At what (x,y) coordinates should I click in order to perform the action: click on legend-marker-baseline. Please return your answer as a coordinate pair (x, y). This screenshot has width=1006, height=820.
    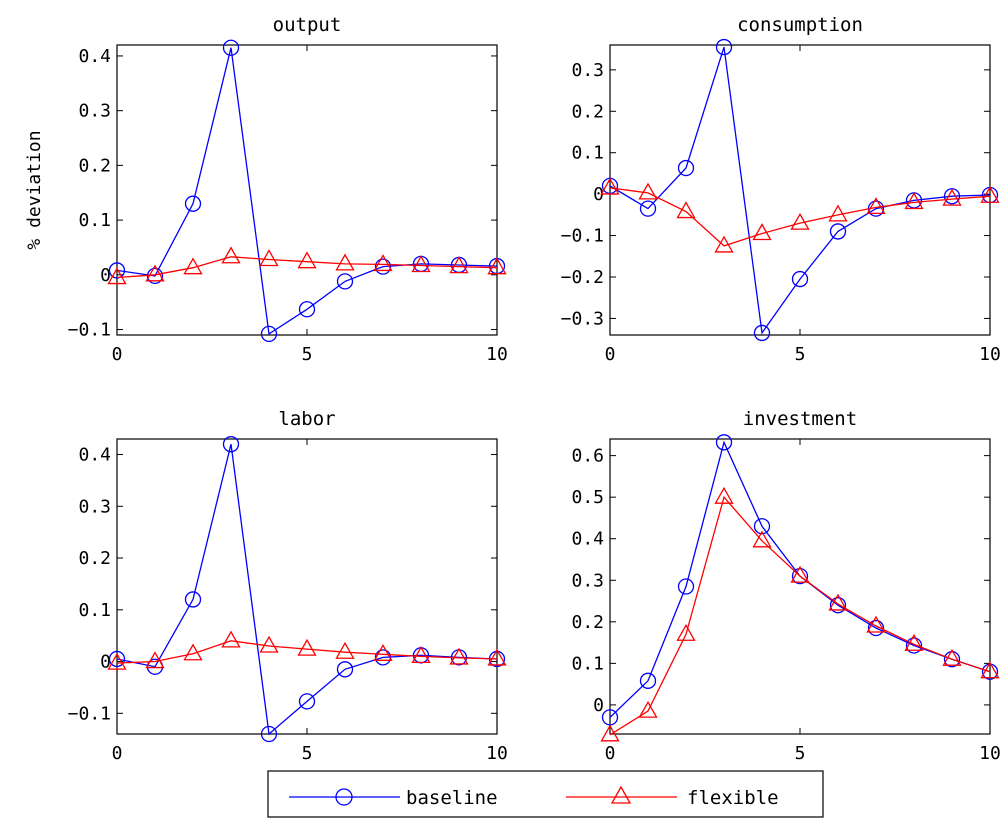
    Looking at the image, I should click on (344, 797).